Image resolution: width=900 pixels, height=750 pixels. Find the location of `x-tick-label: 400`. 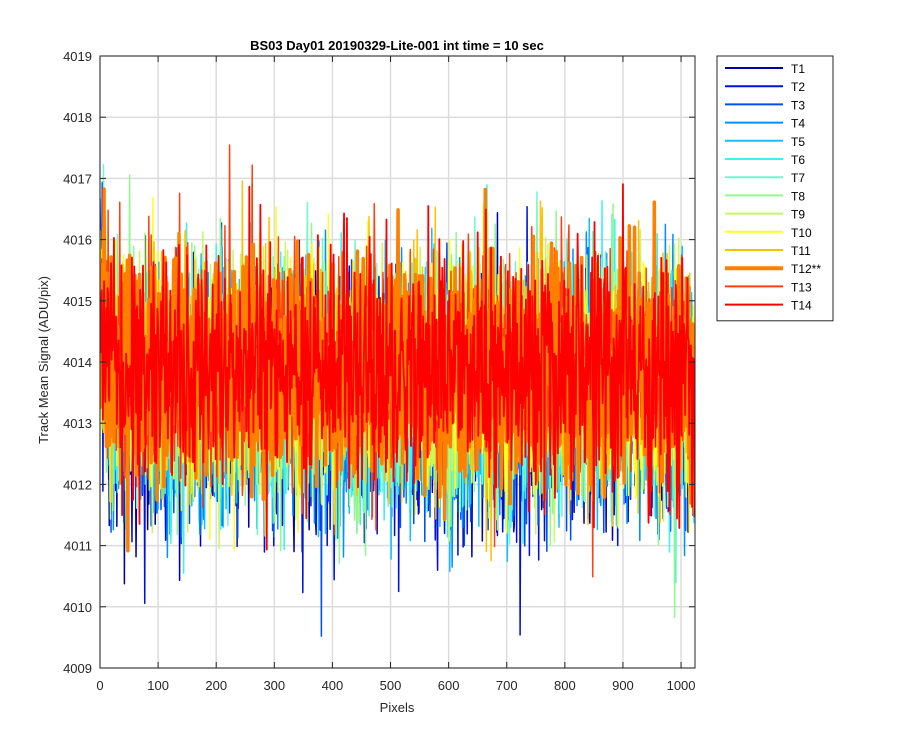

x-tick-label: 400 is located at coordinates (333, 685).